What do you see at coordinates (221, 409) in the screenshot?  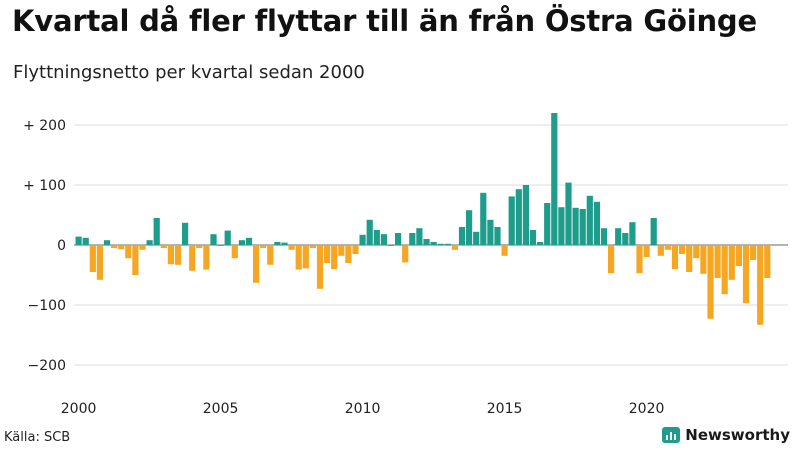 I see `x-tick-label: 2005` at bounding box center [221, 409].